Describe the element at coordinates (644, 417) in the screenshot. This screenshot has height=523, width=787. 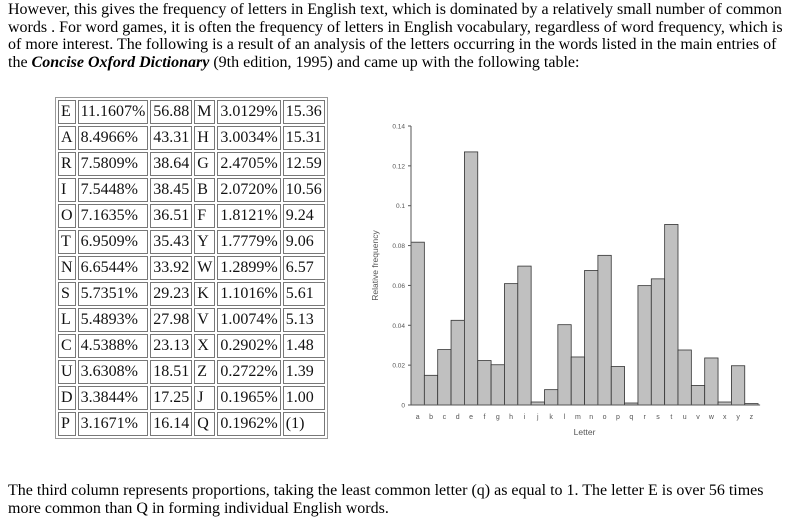
I see `x-tick-label: r` at that location.